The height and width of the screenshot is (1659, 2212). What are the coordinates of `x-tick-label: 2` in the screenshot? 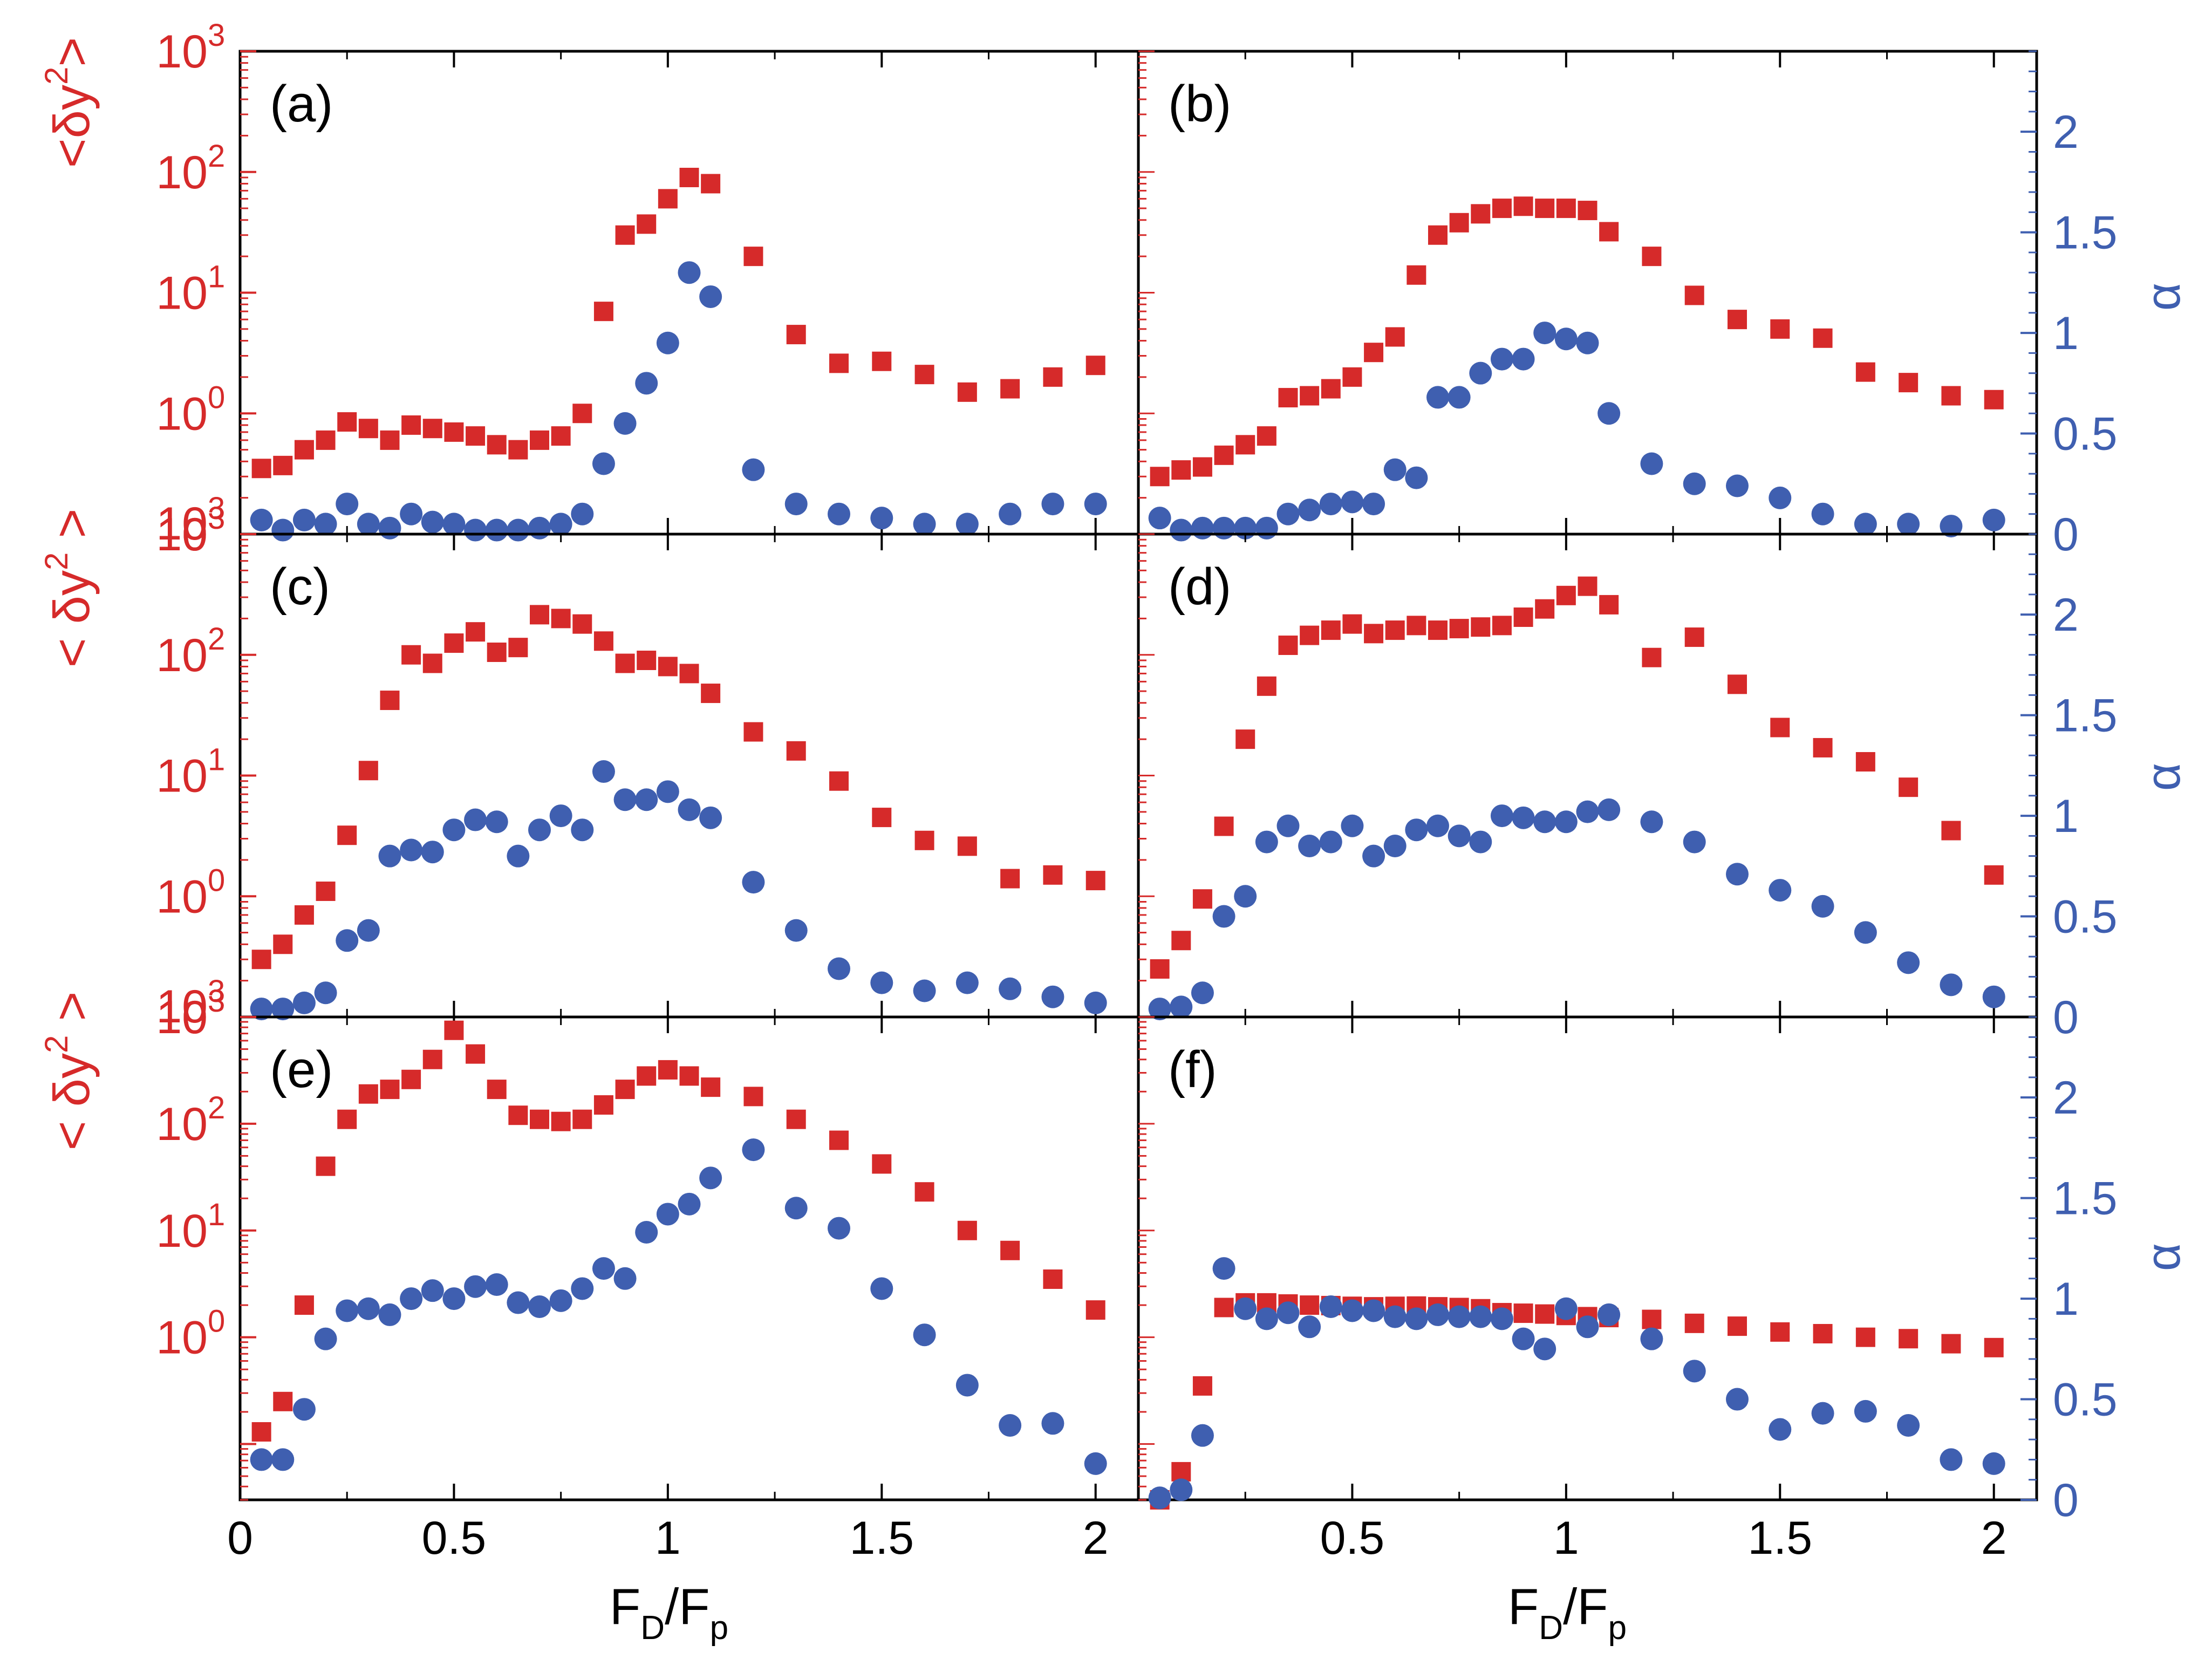 It's located at (1994, 1538).